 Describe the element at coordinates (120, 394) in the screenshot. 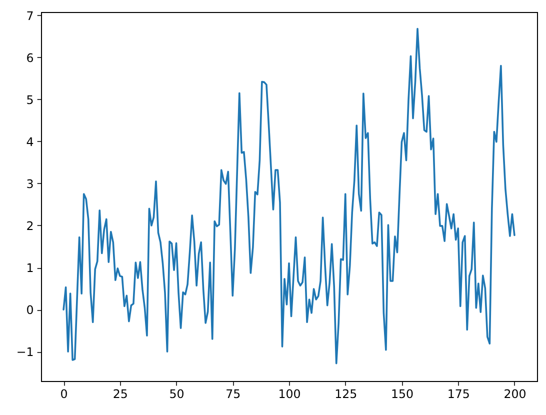

I see `x-tick-label: 25` at that location.